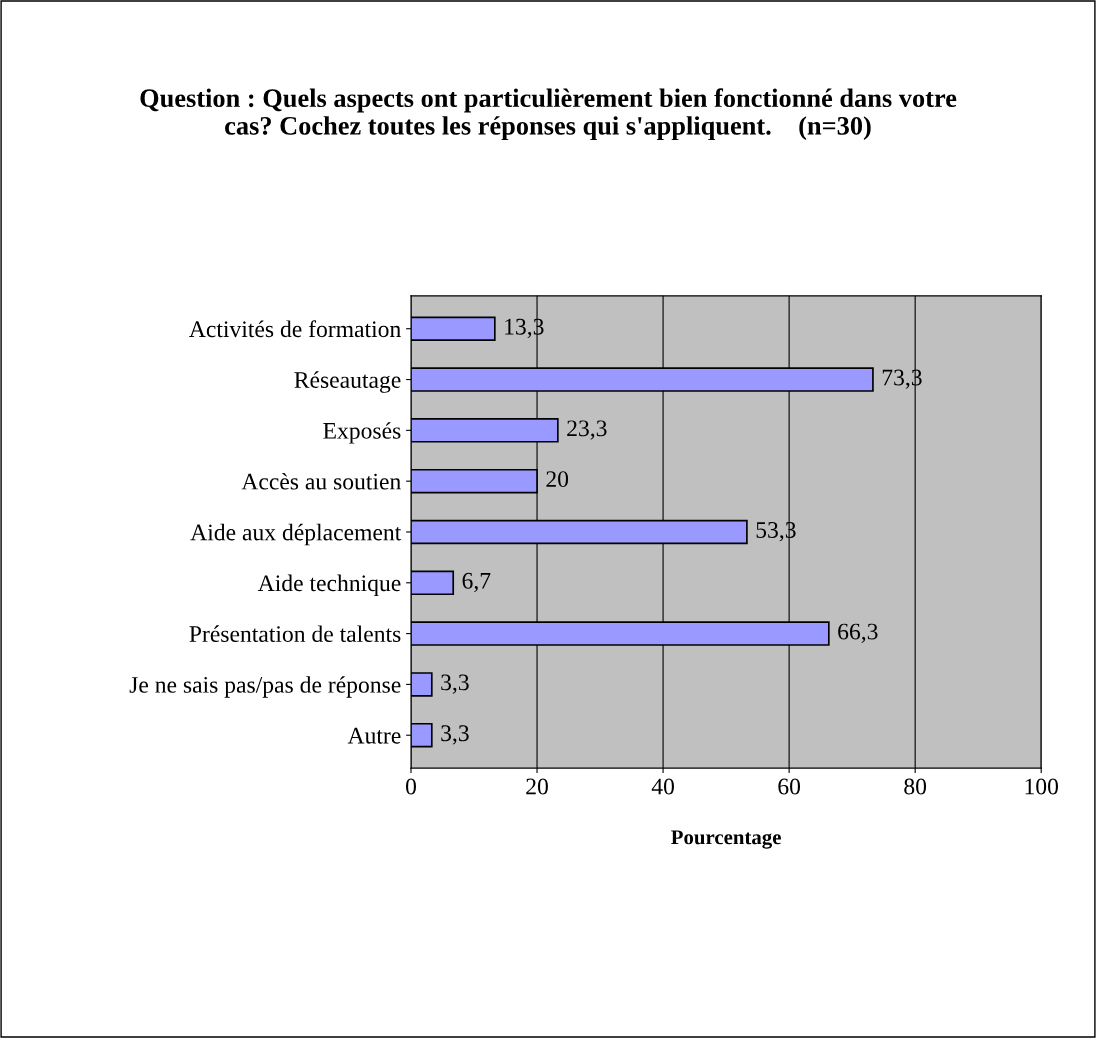  I want to click on y-tick-label: Aide aux déplacement, so click(296, 534).